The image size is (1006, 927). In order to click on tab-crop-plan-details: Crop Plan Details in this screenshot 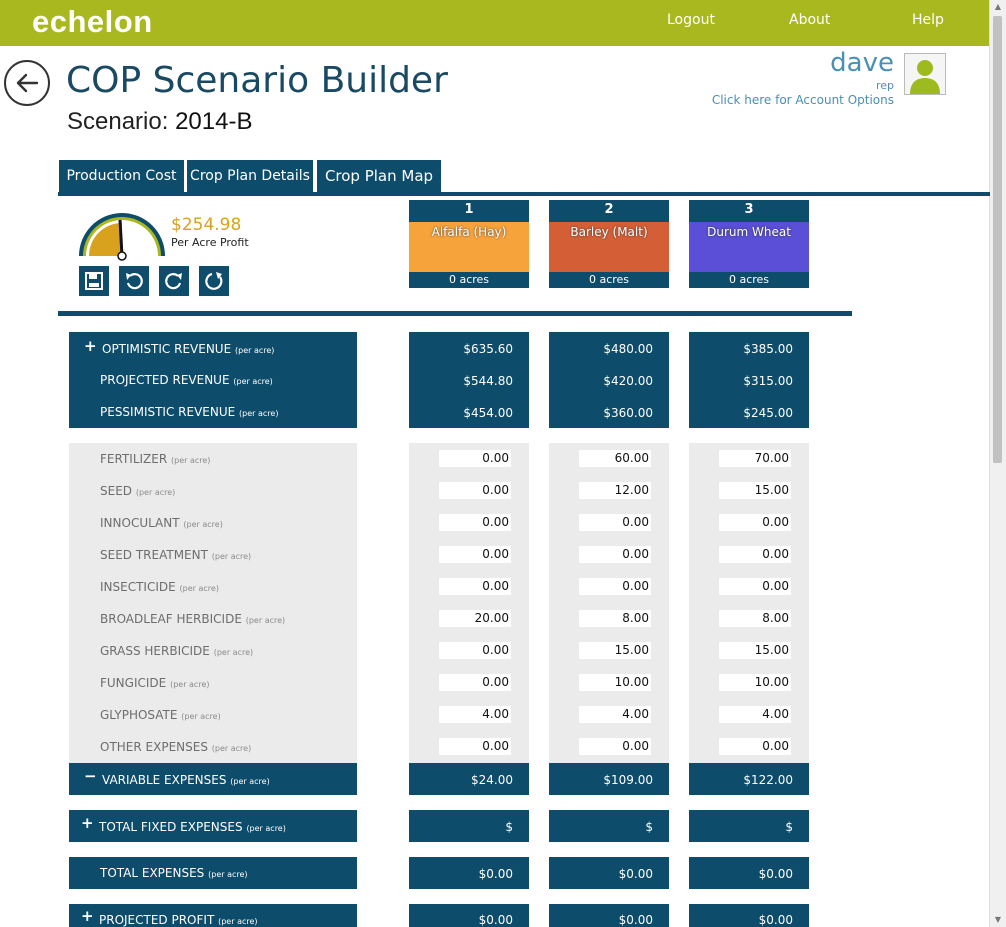, I will do `click(250, 176)`.